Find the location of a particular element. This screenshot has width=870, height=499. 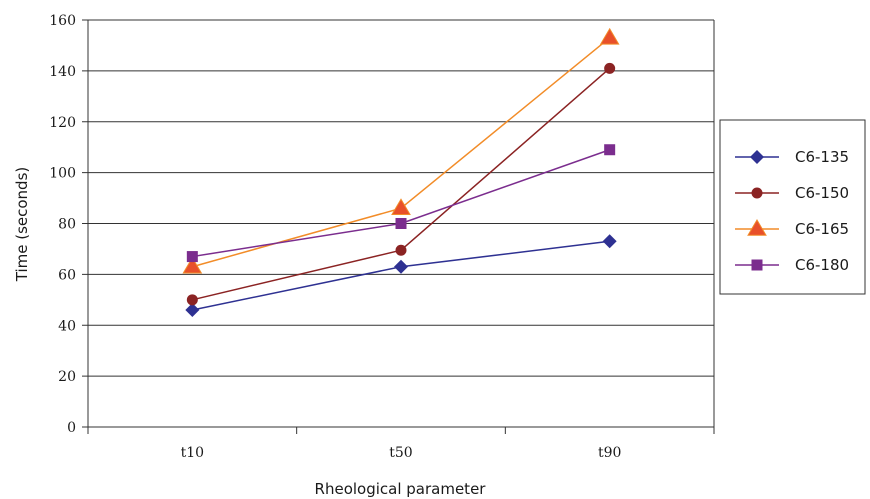

x-axis-label: Rheological parameter is located at coordinates (401, 489).